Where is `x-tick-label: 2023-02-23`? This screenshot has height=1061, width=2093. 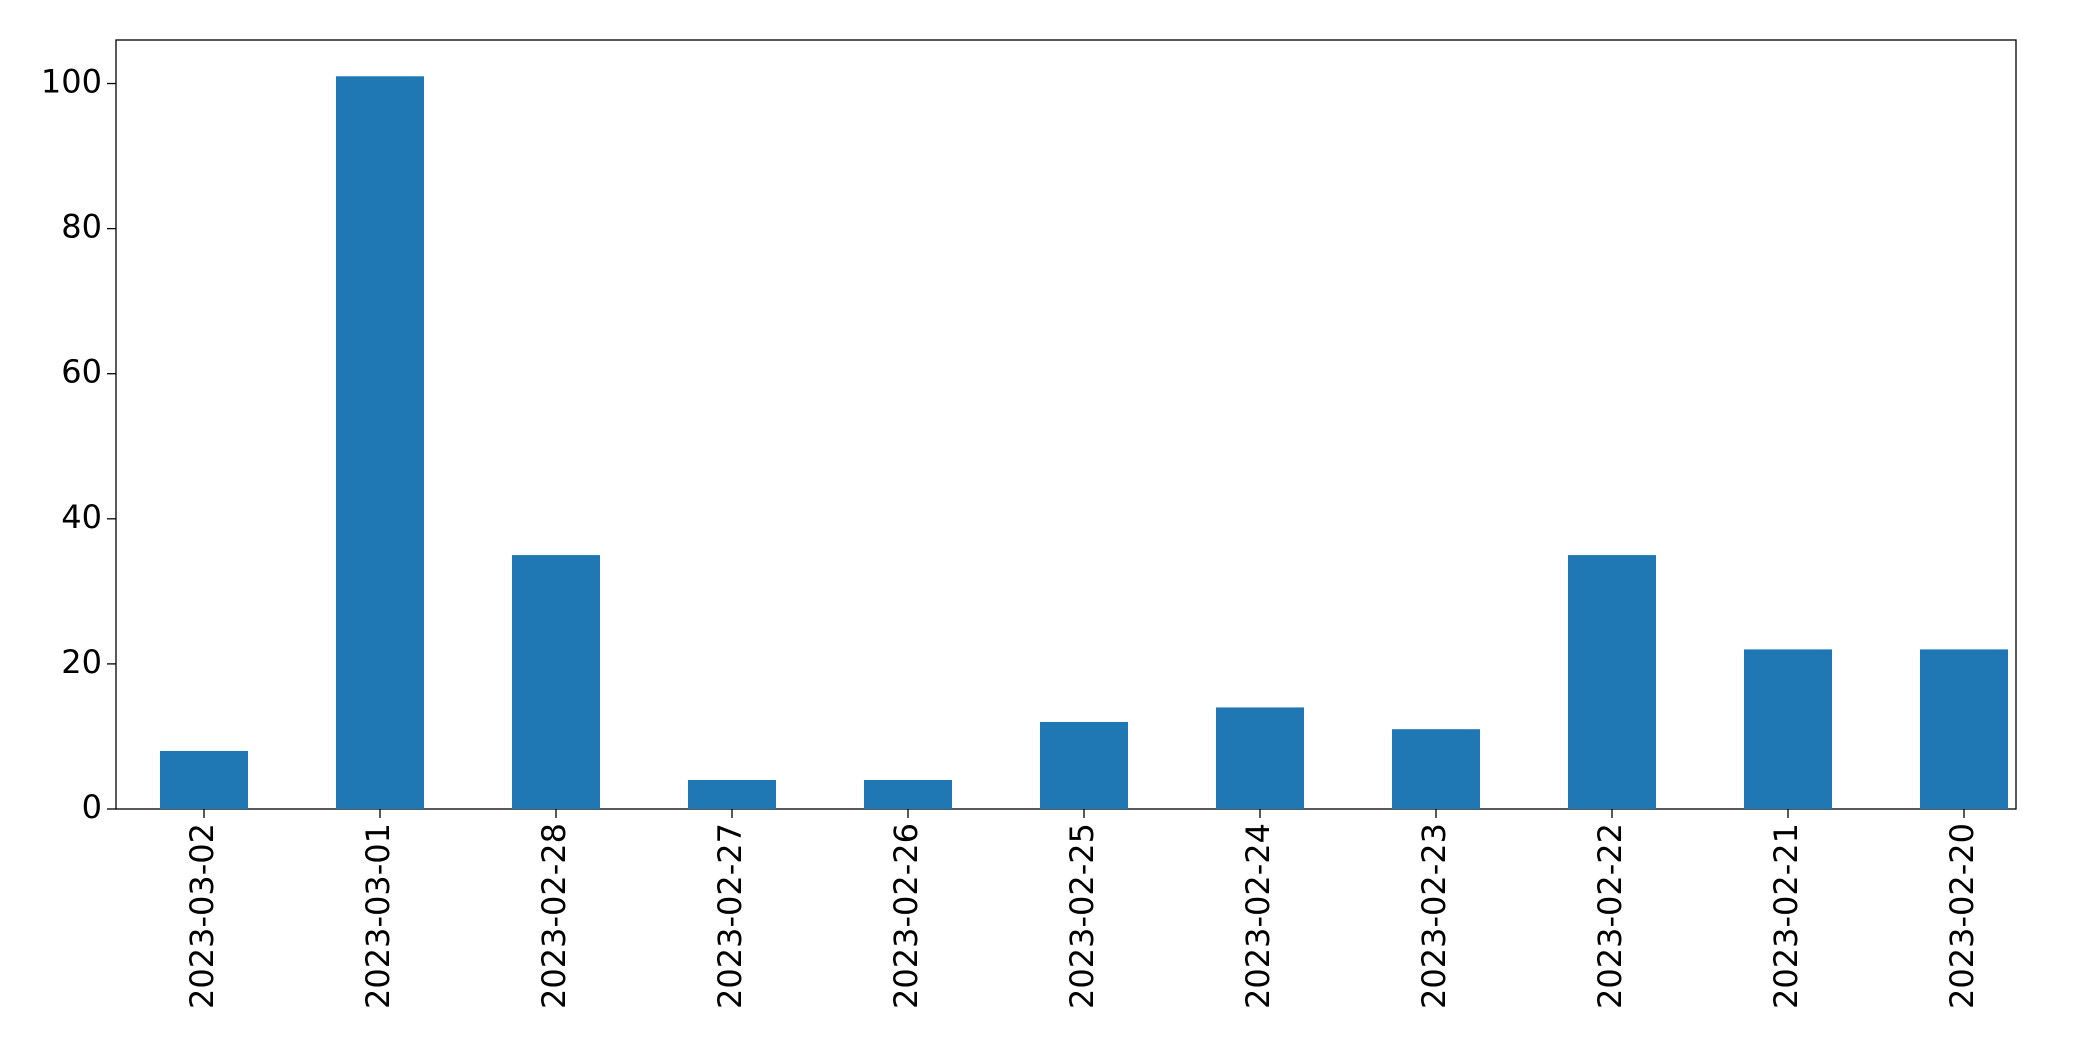 x-tick-label: 2023-02-23 is located at coordinates (1434, 916).